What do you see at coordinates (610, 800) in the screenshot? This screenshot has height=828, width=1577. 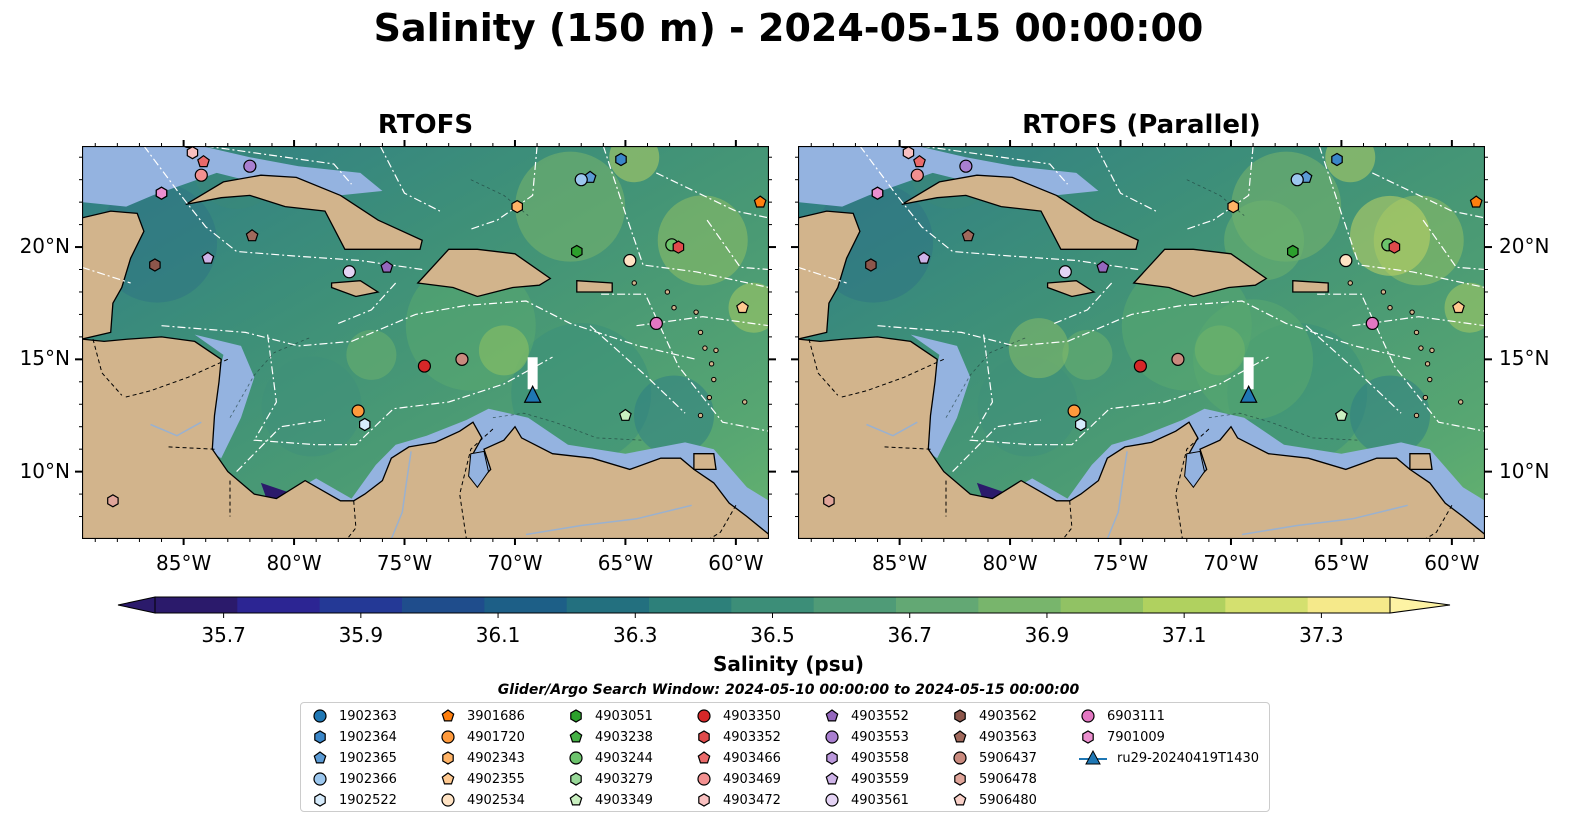 I see `legend-item: 4903349` at bounding box center [610, 800].